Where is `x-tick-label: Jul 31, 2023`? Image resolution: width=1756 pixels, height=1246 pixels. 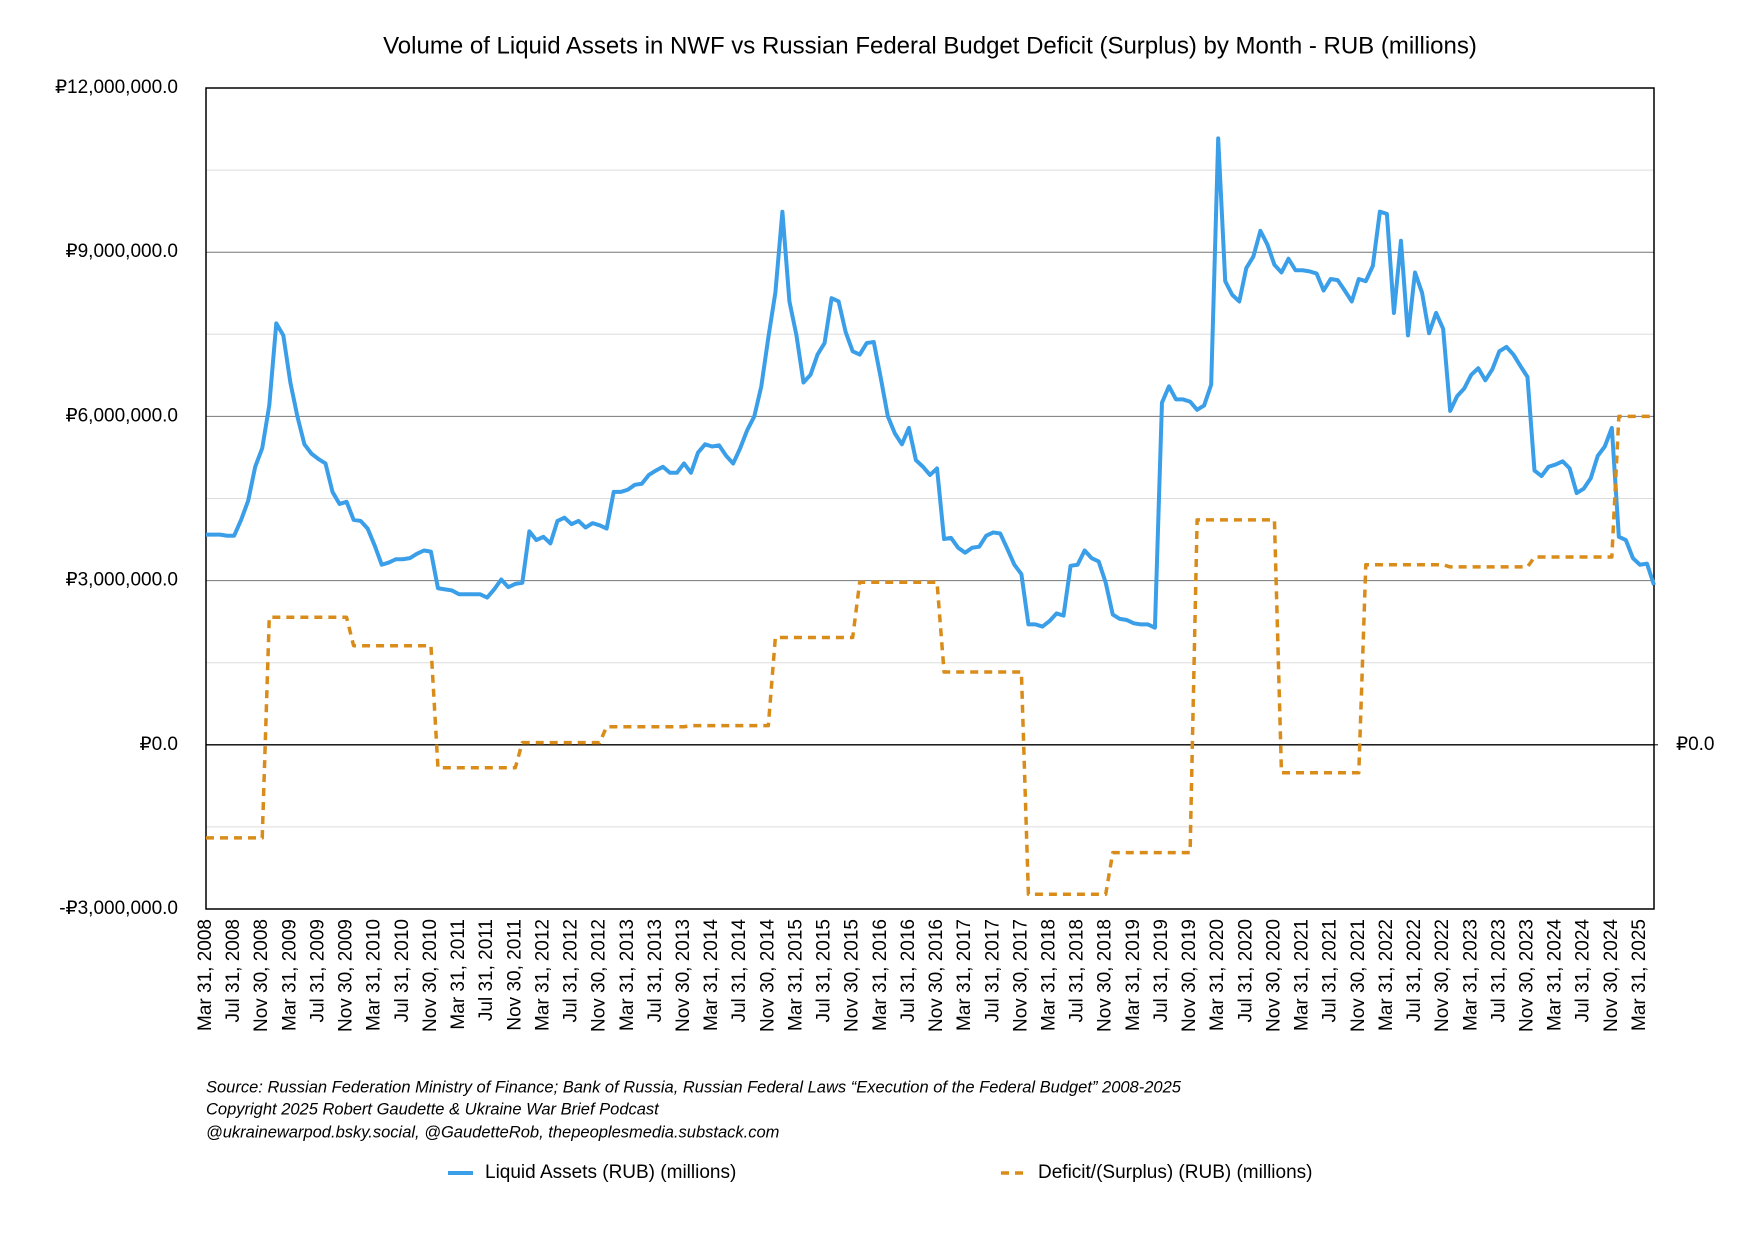
x-tick-label: Jul 31, 2023 is located at coordinates (1498, 971).